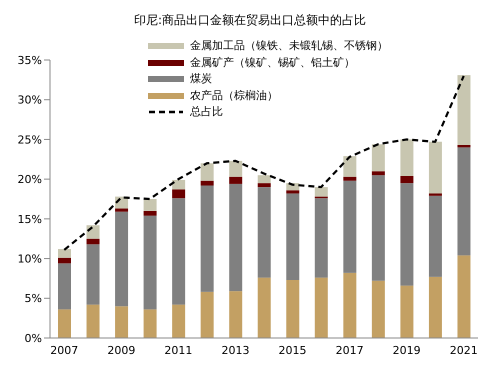  What do you see at coordinates (292, 350) in the screenshot?
I see `x-tick-label: 2015` at bounding box center [292, 350].